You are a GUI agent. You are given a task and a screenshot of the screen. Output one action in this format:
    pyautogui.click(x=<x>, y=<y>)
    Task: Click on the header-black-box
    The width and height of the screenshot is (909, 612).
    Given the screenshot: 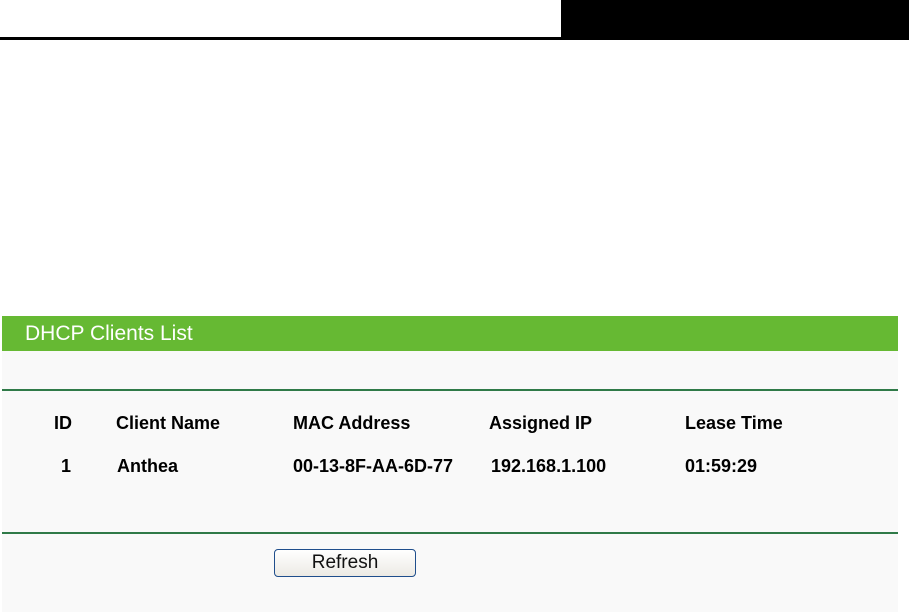 What is the action you would take?
    pyautogui.click(x=735, y=20)
    